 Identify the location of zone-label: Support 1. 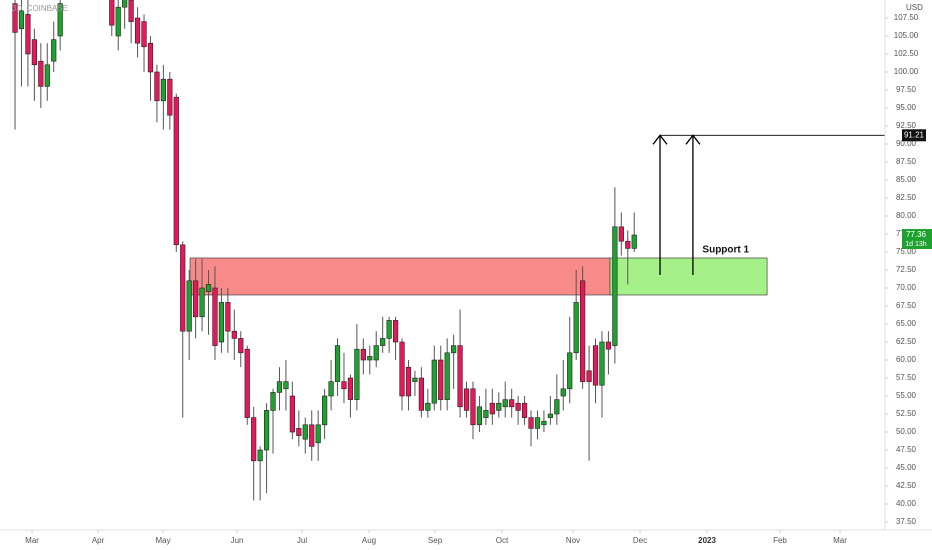
(725, 250).